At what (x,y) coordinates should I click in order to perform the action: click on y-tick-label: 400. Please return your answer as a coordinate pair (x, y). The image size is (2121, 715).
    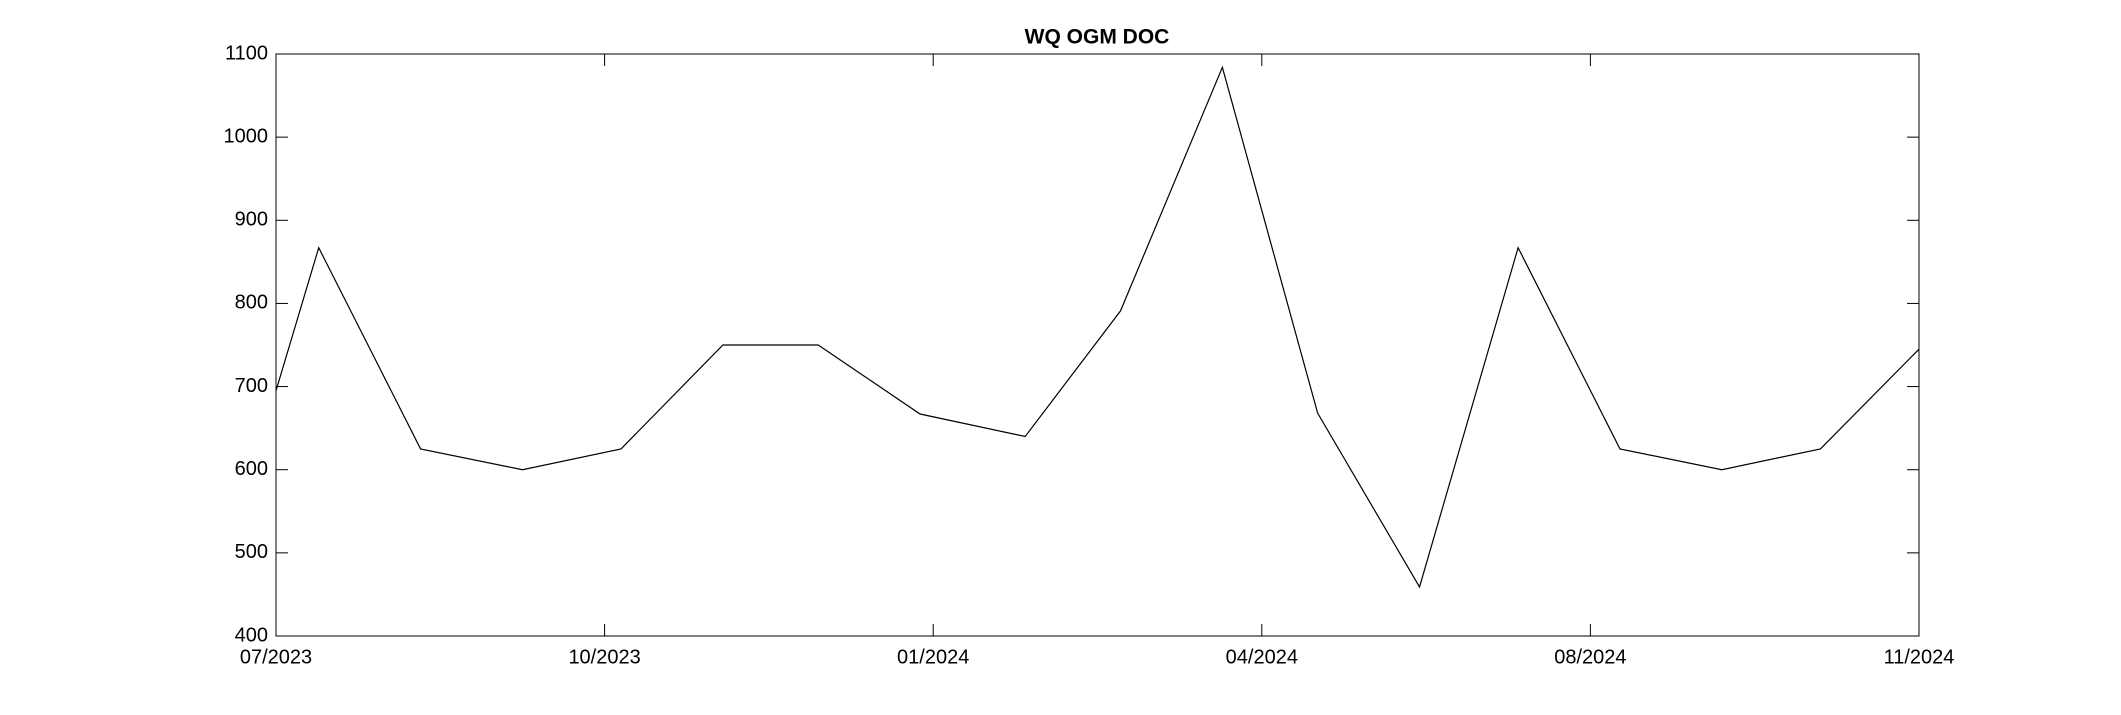
    Looking at the image, I should click on (251, 635).